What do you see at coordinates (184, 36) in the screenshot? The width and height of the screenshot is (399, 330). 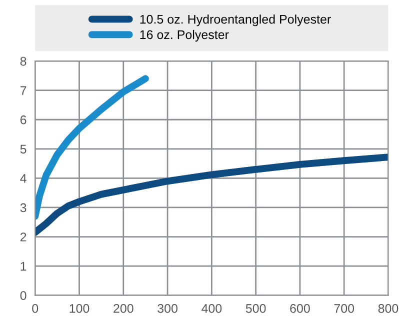 I see `legend-label: 16 oz. Polyester` at bounding box center [184, 36].